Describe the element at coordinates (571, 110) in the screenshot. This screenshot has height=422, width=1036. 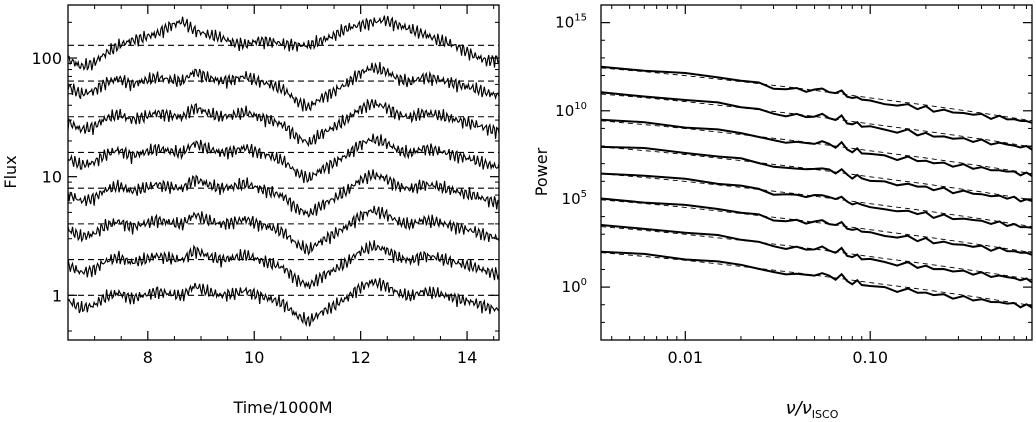
I see `y-tick-label: 10¹⁰` at that location.